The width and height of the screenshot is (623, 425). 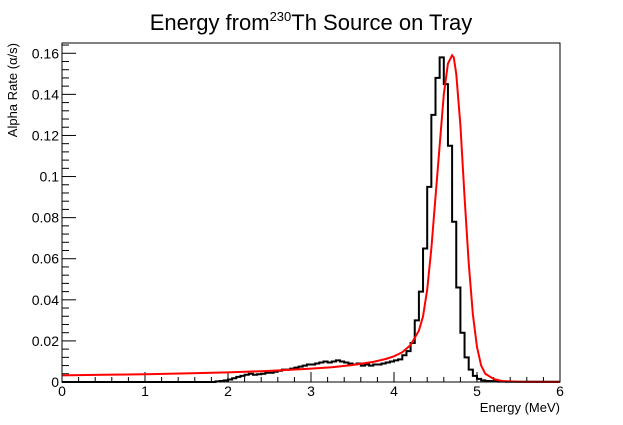 I want to click on y-tick-label: 0.16, so click(x=45, y=53).